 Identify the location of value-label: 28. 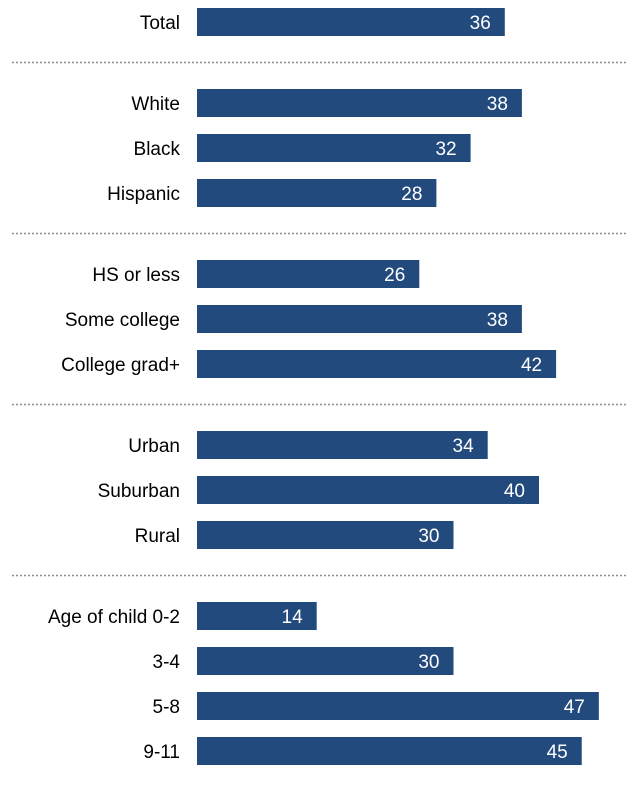
(411, 194).